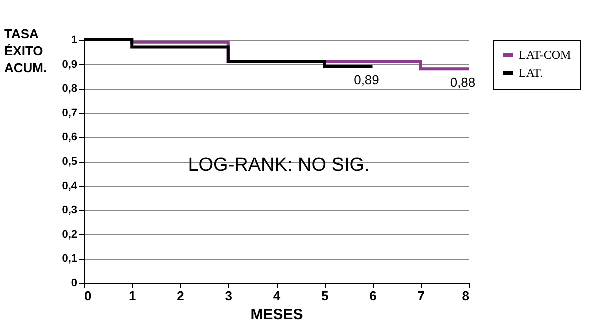  I want to click on x-tick-label: 1, so click(132, 296).